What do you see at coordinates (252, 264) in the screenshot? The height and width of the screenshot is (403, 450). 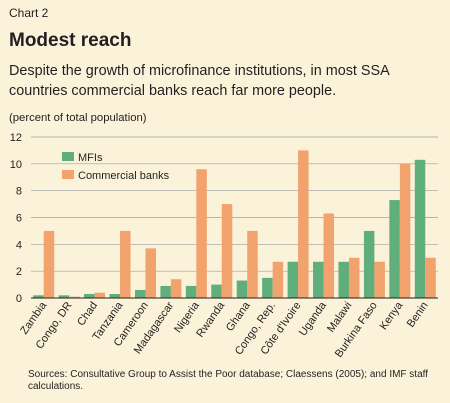 I see `bar-commercial-banks-ghana` at bounding box center [252, 264].